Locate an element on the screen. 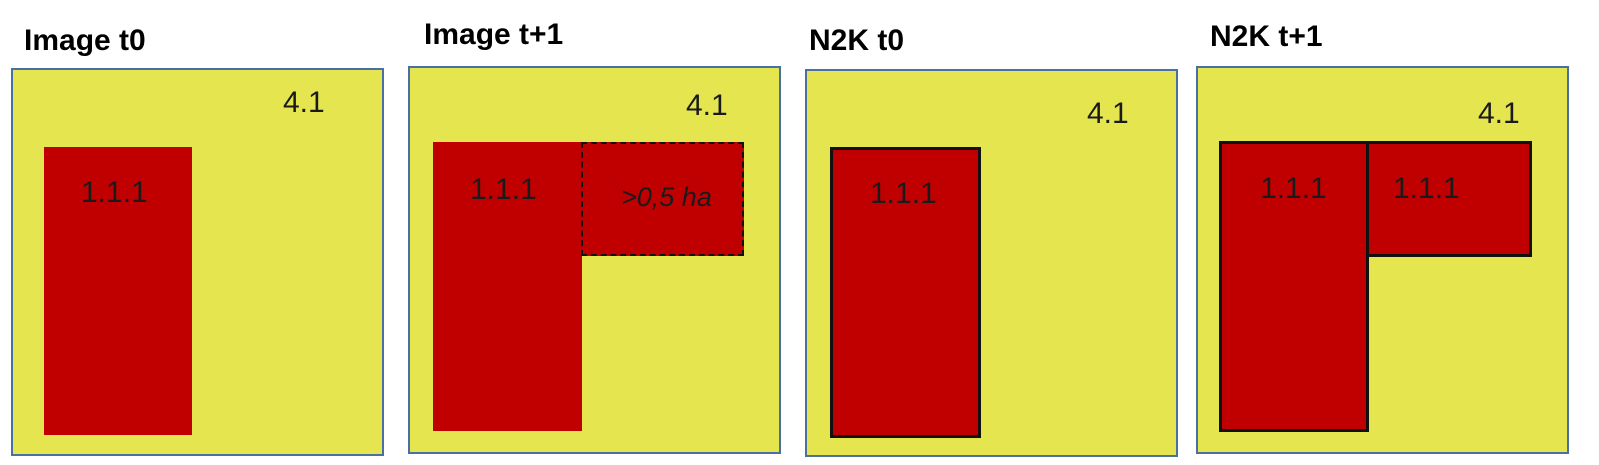  patch-expansion-area: >0,5 ha is located at coordinates (662, 199).